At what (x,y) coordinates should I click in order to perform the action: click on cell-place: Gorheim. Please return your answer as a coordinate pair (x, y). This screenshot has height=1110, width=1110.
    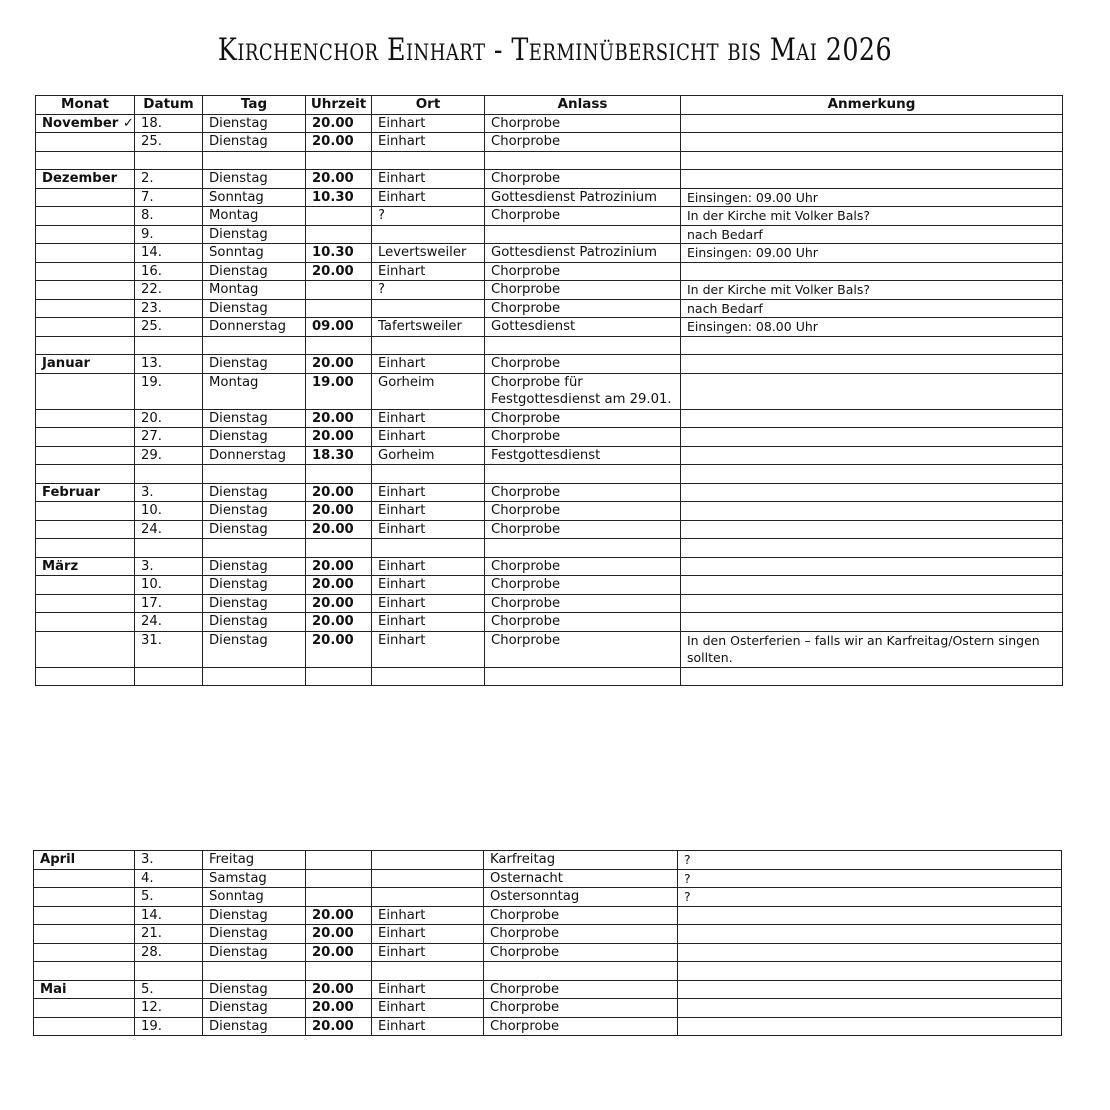
    Looking at the image, I should click on (428, 455).